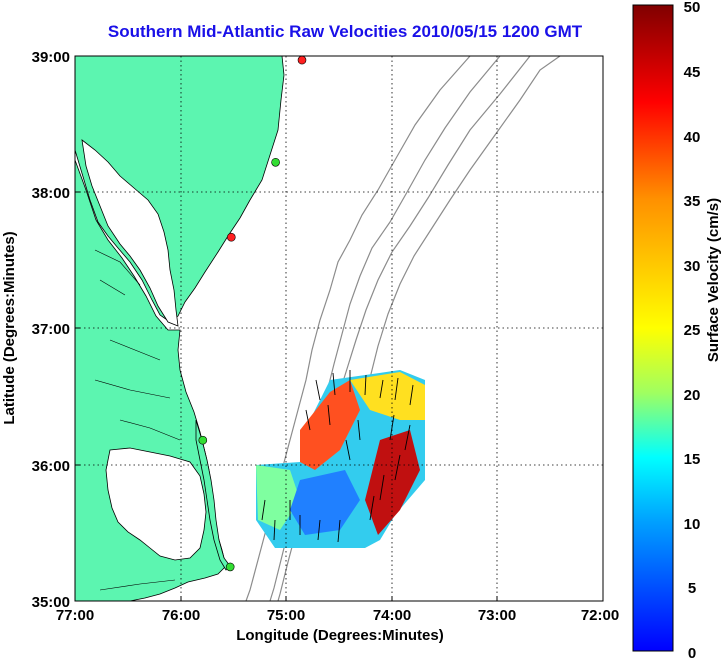 This screenshot has width=724, height=659. I want to click on colorbar-tick-label: 40, so click(692, 137).